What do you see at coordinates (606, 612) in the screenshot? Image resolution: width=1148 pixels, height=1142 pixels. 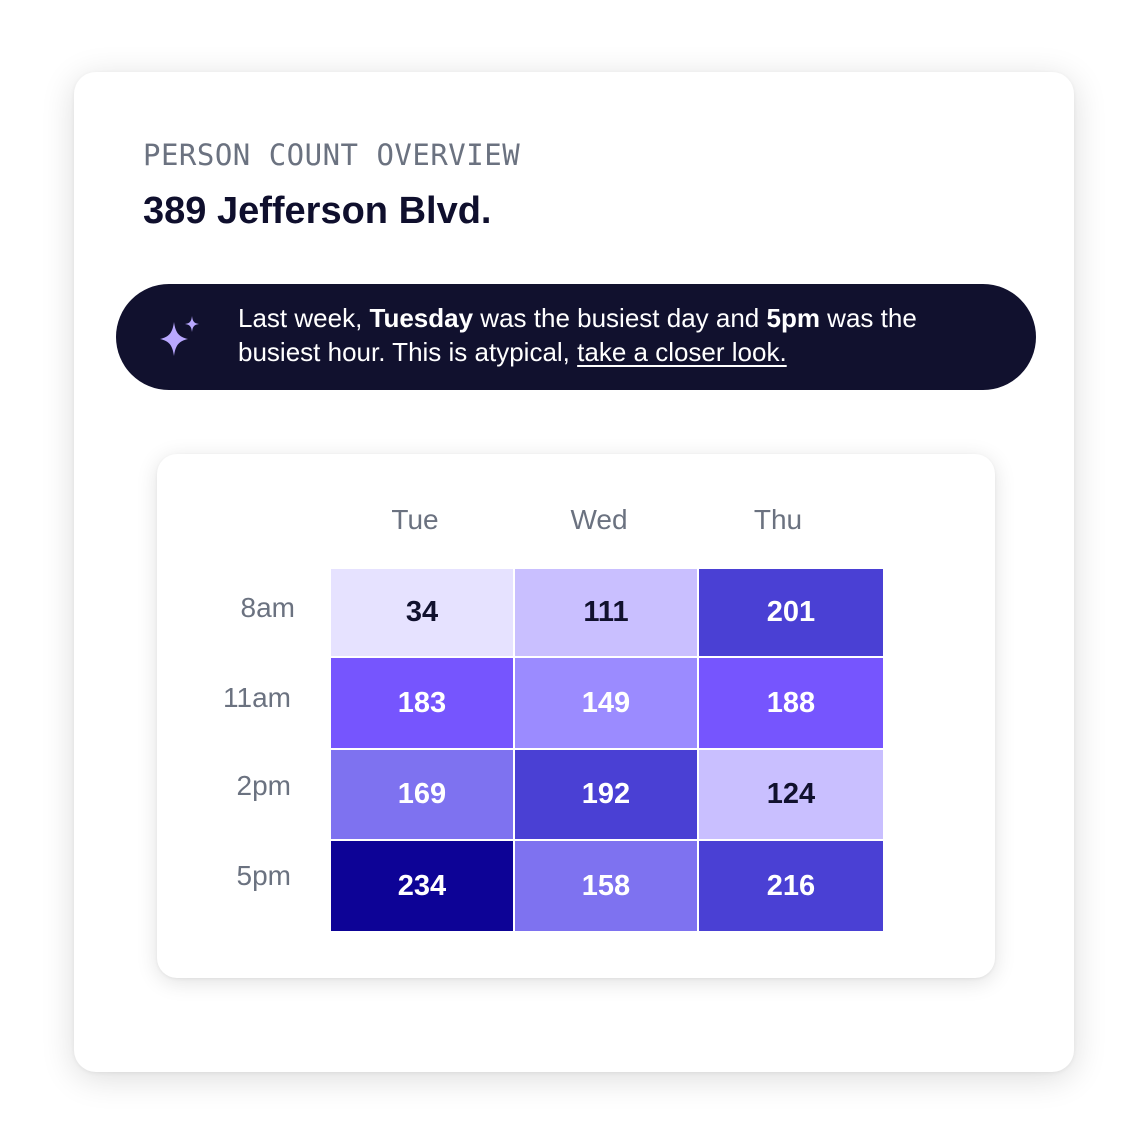 I see `heatmap-cell-8am-wed: 111` at bounding box center [606, 612].